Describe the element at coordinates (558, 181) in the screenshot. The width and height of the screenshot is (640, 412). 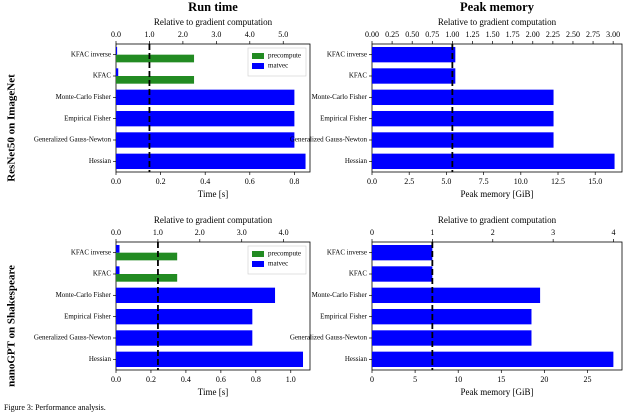
I see `x-tick-label: 12.5` at that location.